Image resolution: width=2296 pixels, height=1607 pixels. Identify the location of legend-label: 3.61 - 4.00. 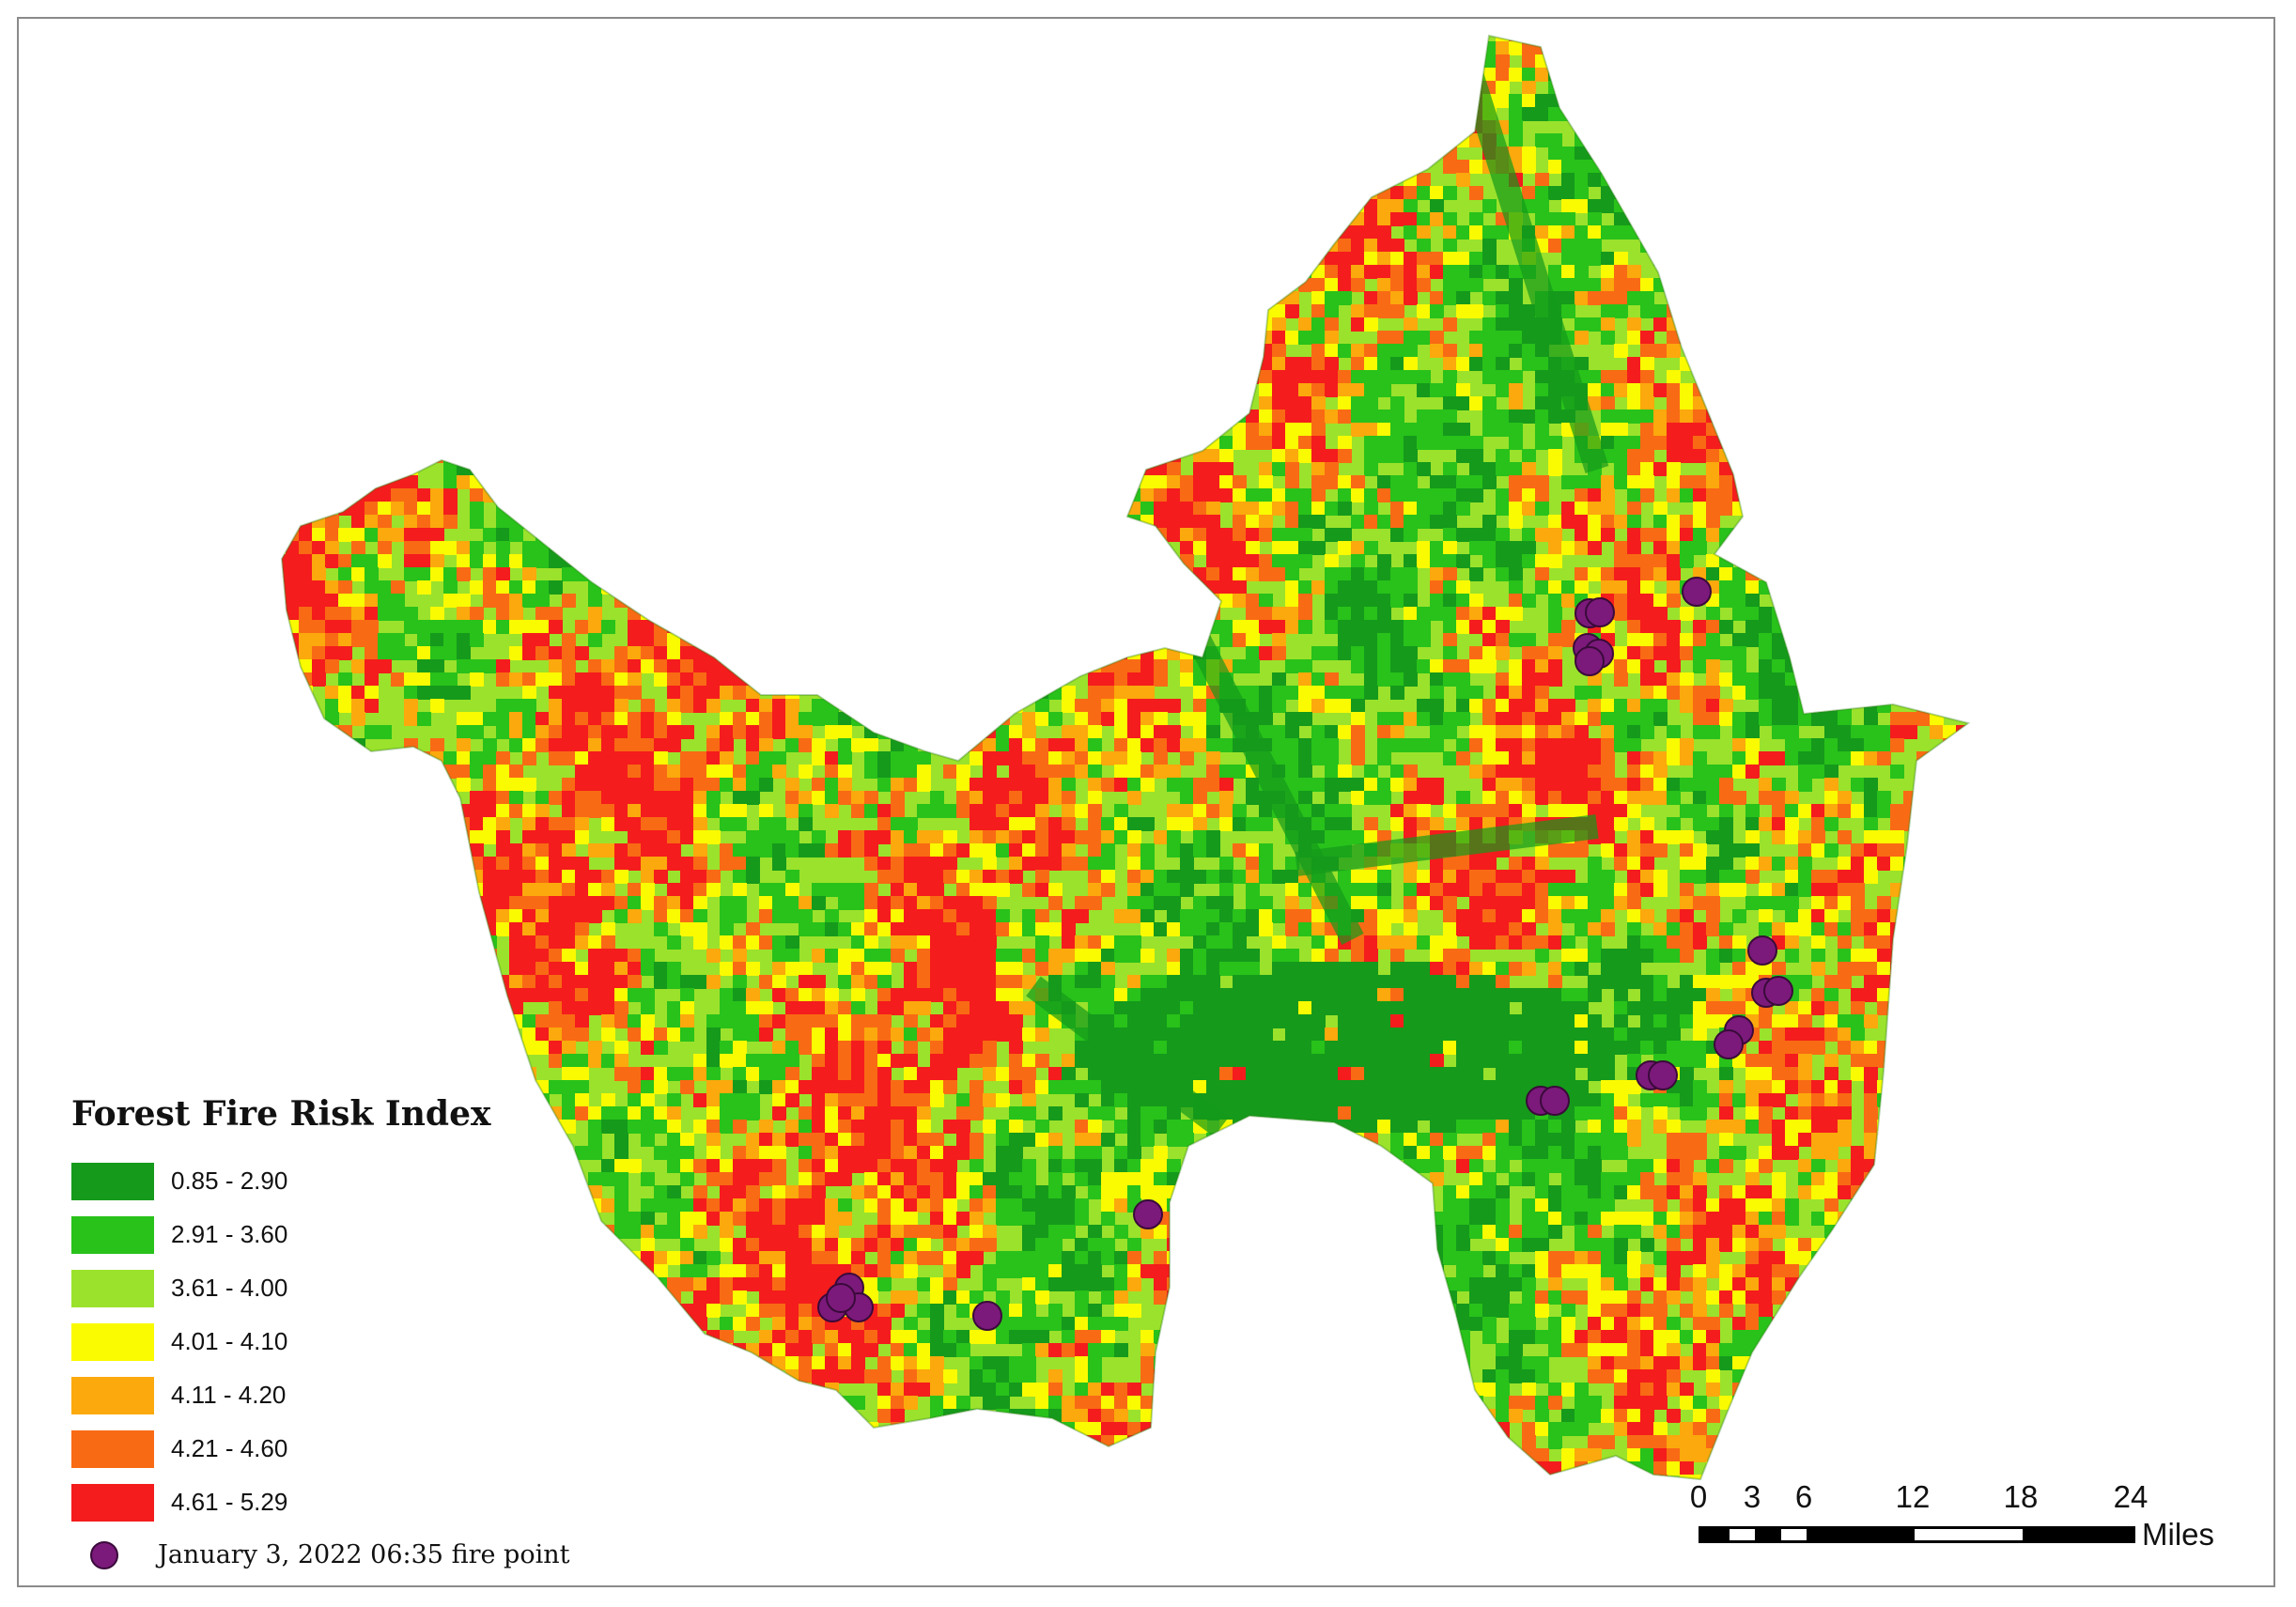
(229, 1288).